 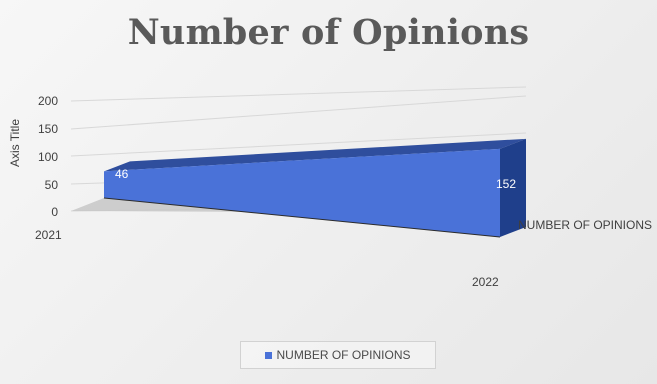 I want to click on series-side-face, so click(x=513, y=187).